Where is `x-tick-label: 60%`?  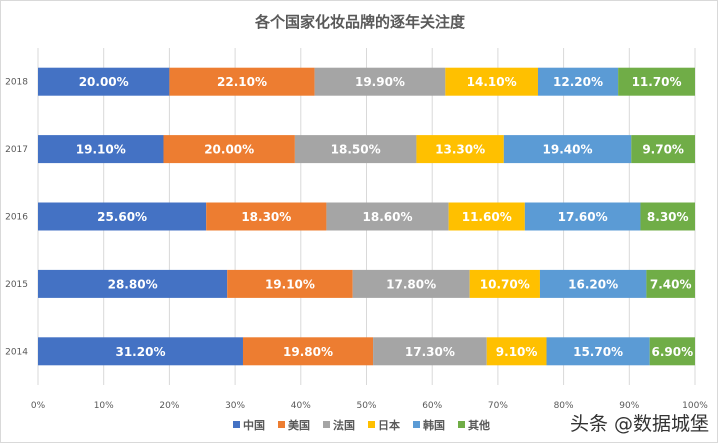 x-tick-label: 60% is located at coordinates (432, 406).